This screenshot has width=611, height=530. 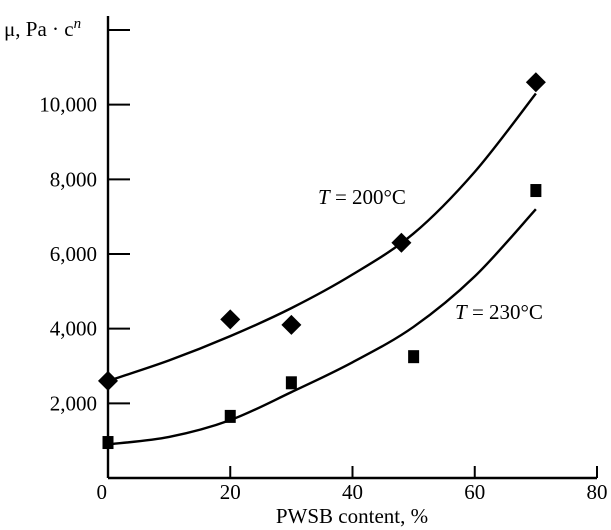 What do you see at coordinates (73, 254) in the screenshot?
I see `y-tick-label: 6,000` at bounding box center [73, 254].